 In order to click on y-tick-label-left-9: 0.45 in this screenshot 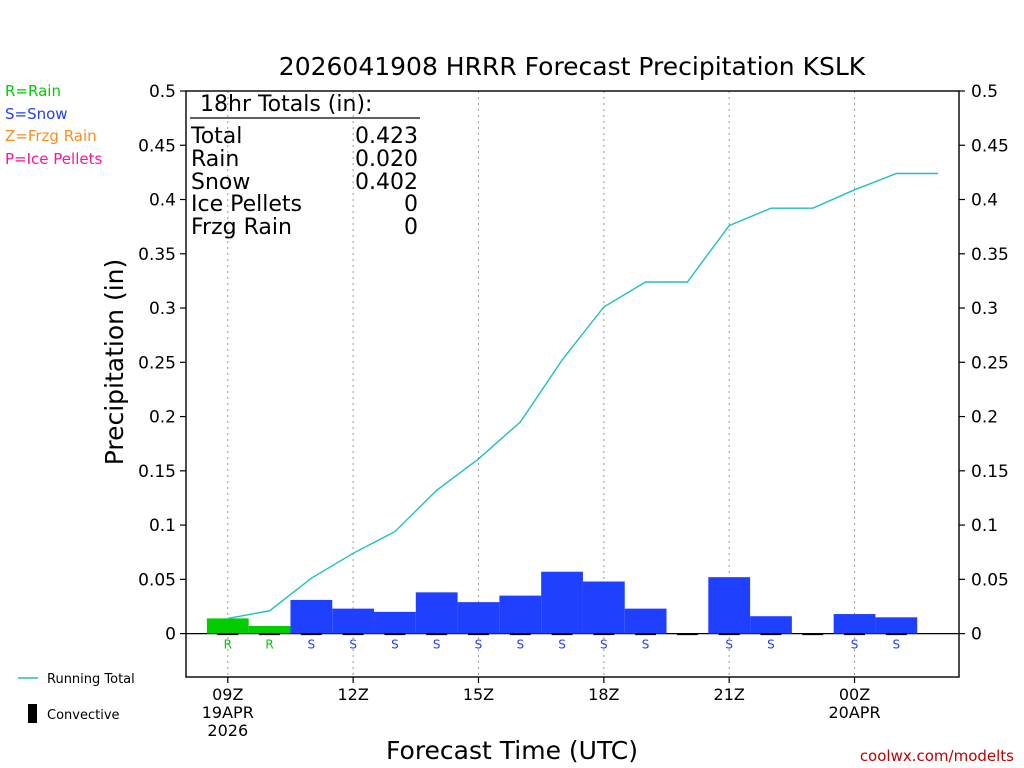, I will do `click(157, 146)`.